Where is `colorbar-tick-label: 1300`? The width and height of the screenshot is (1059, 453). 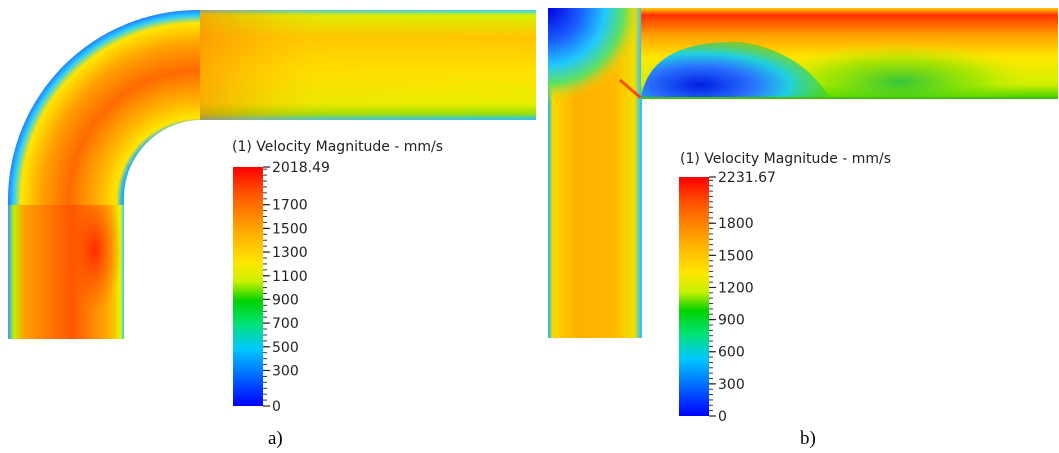
colorbar-tick-label: 1300 is located at coordinates (290, 253).